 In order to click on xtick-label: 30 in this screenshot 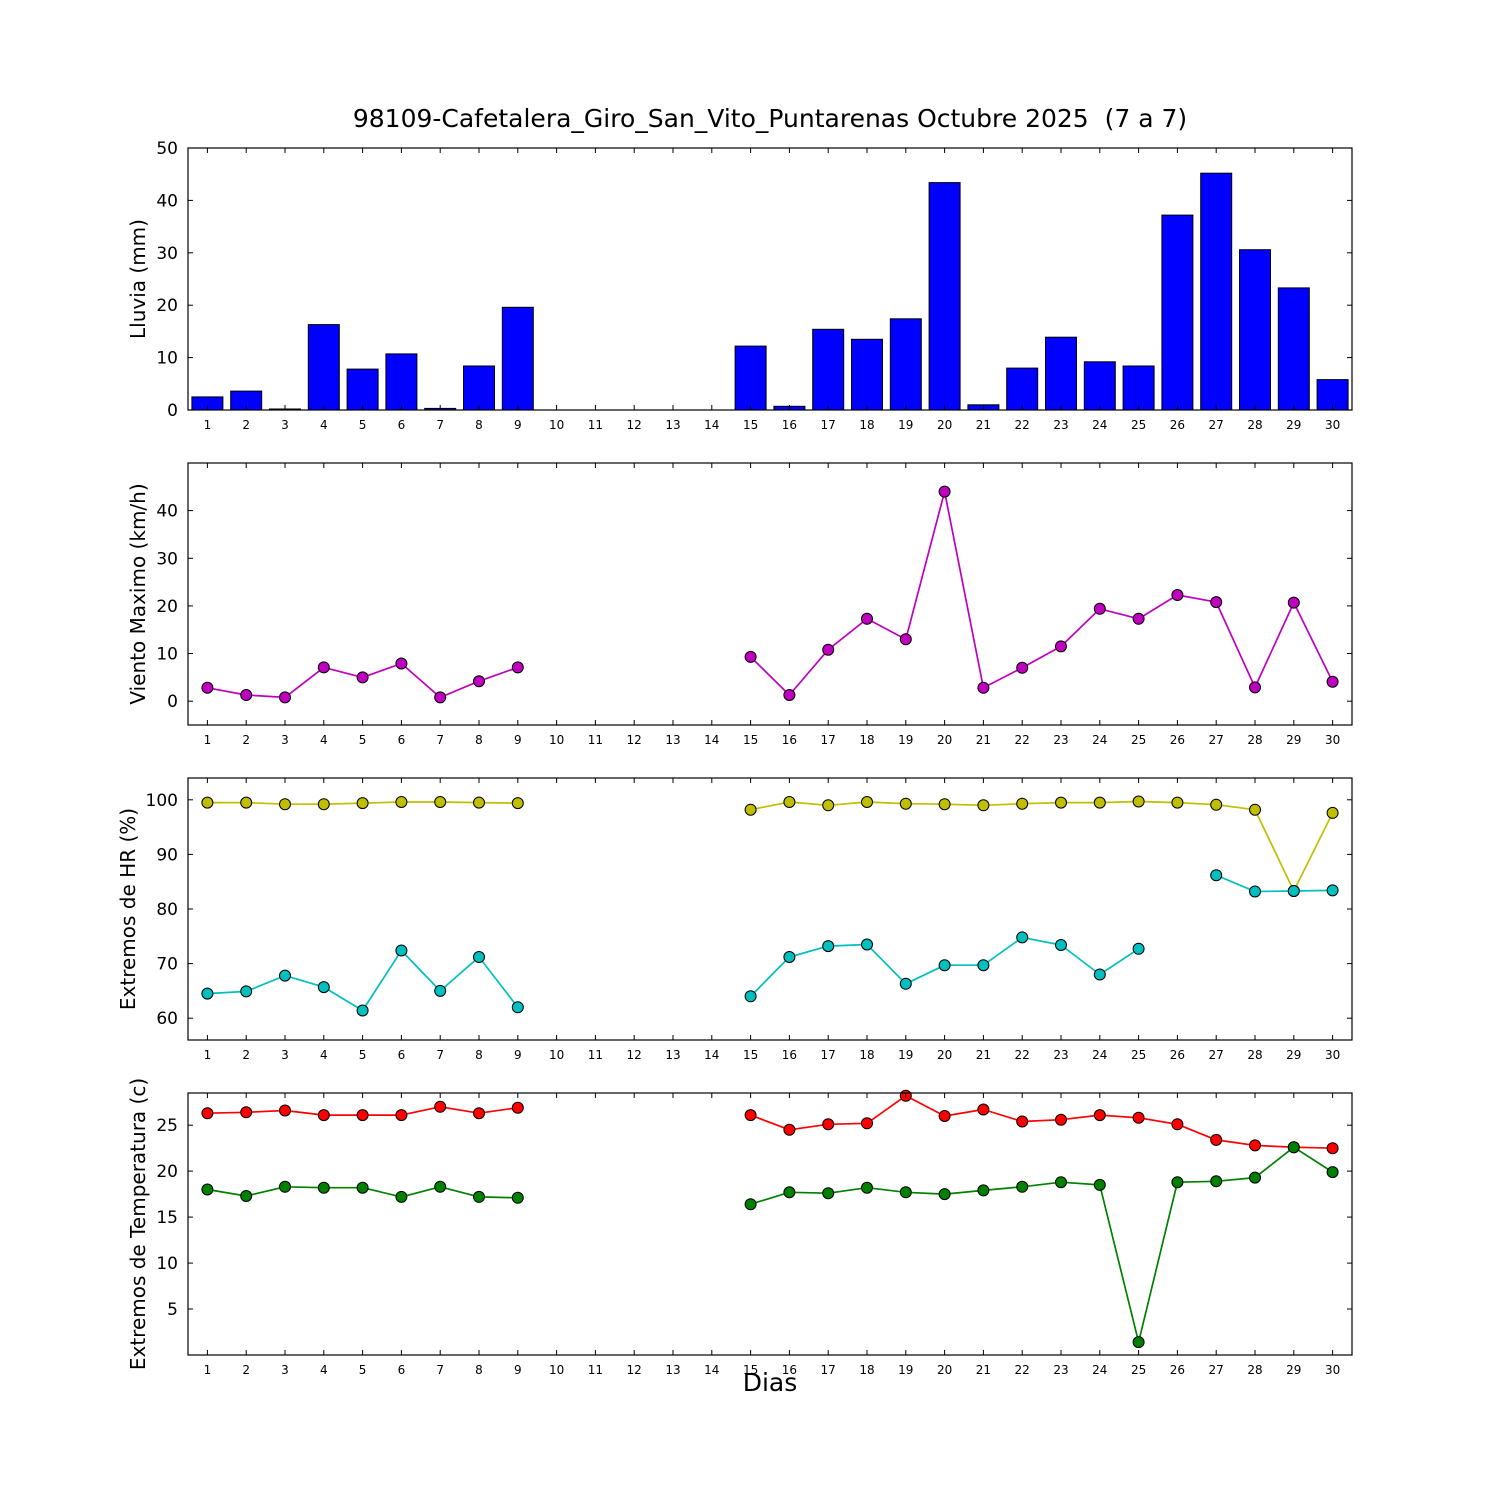, I will do `click(1332, 740)`.